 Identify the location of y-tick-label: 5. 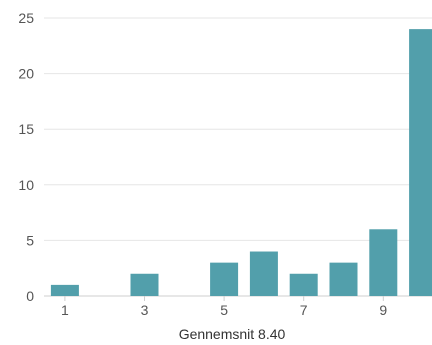
(30, 240).